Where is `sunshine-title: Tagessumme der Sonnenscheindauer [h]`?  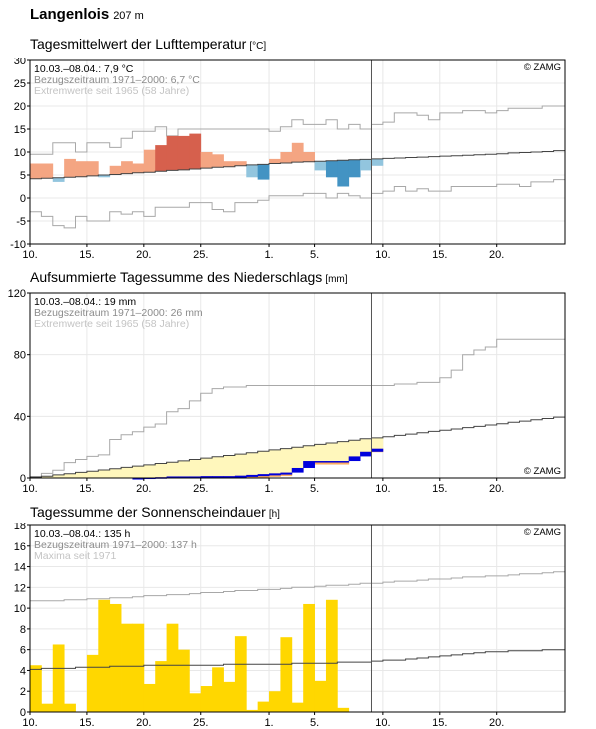 sunshine-title: Tagessumme der Sonnenscheindauer [h] is located at coordinates (155, 512).